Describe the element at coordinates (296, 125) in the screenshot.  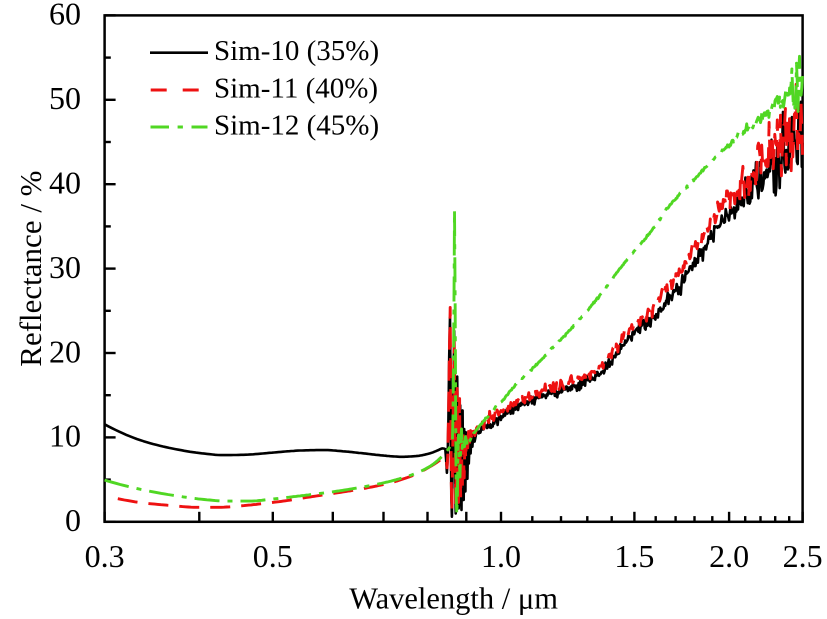
I see `svg-text: Sim-12 (45%)` at that location.